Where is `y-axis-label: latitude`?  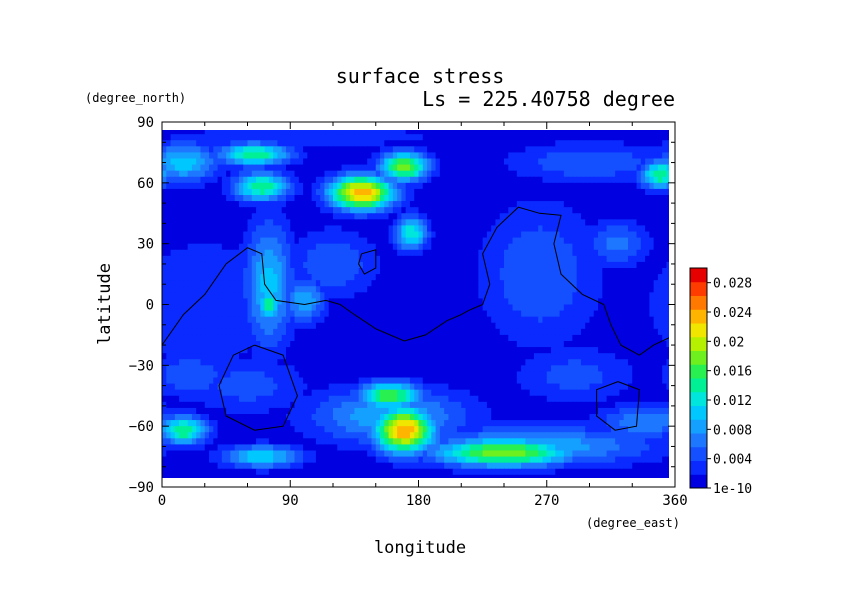 y-axis-label: latitude is located at coordinates (105, 304).